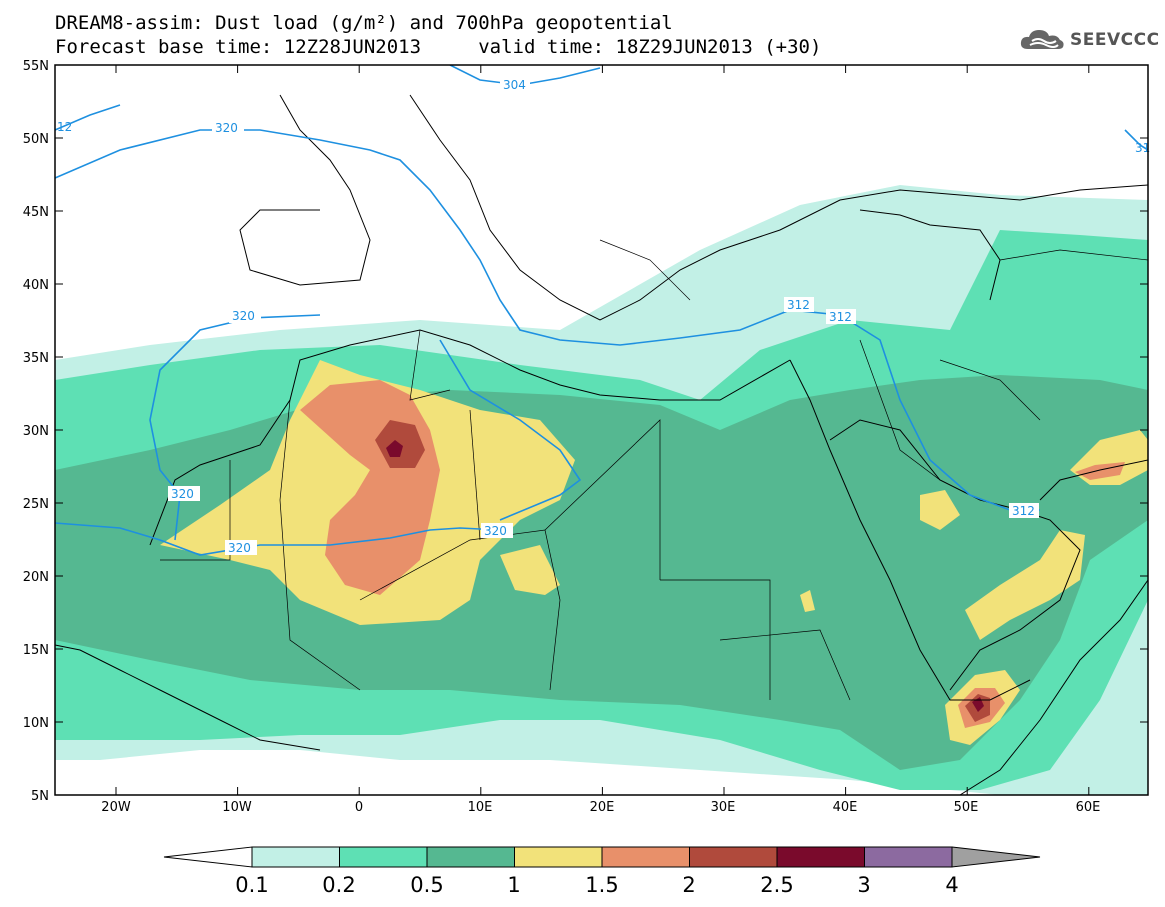 This screenshot has width=1165, height=907. I want to click on colorbar-label: 3, so click(863, 885).